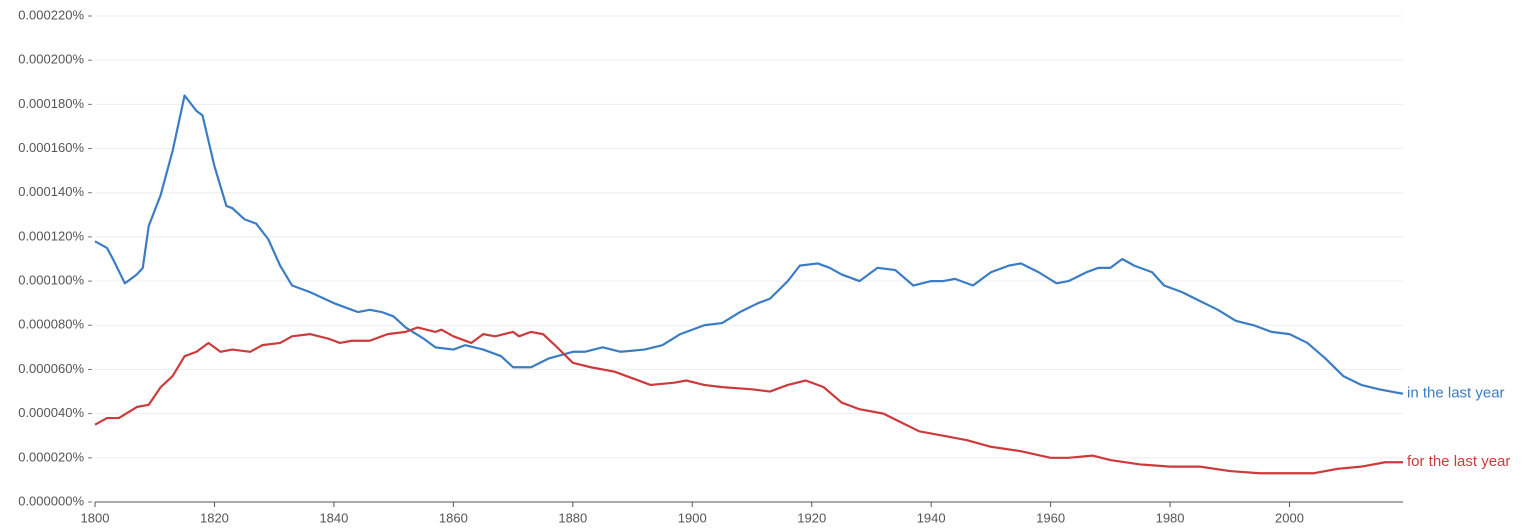 Image resolution: width=1536 pixels, height=531 pixels. What do you see at coordinates (51, 103) in the screenshot?
I see `y-tick-label: 0.000180%` at bounding box center [51, 103].